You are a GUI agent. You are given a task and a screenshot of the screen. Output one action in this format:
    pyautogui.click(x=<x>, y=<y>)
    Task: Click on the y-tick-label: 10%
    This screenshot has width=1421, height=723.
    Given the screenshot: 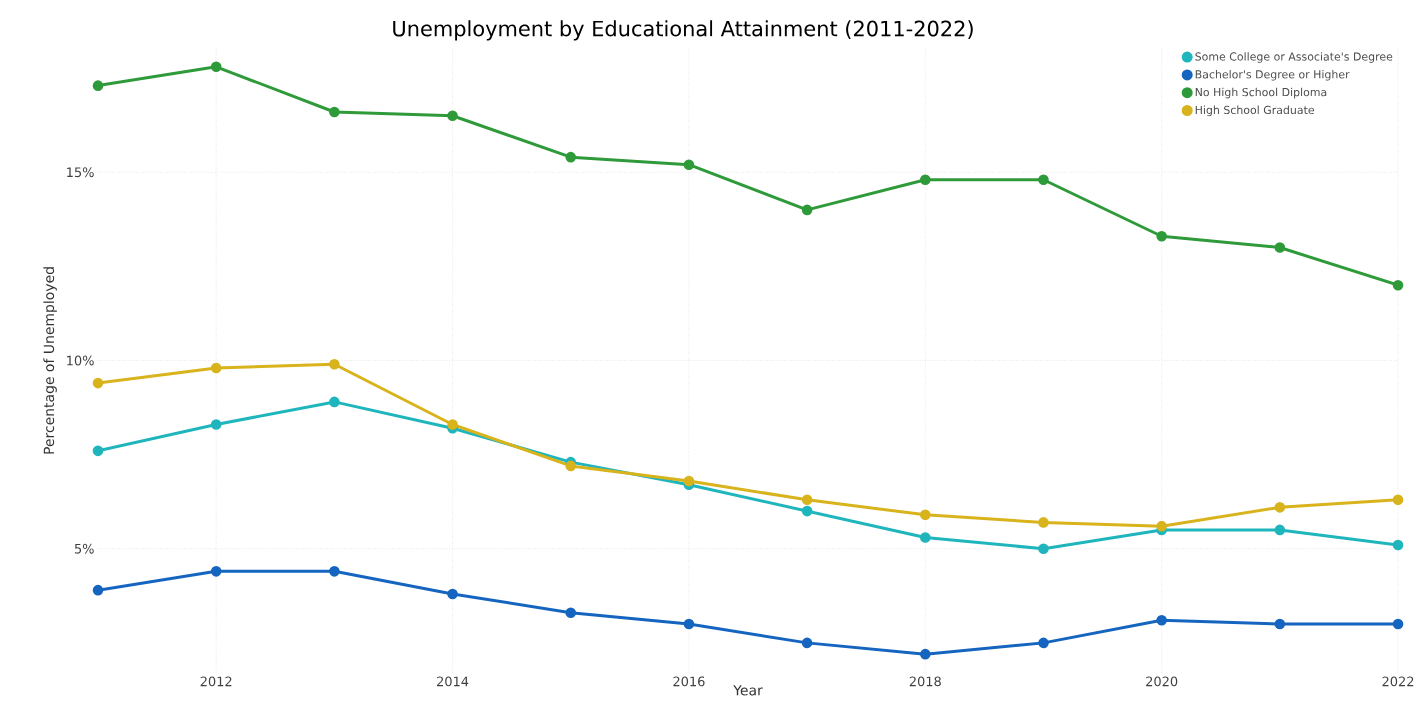 What is the action you would take?
    pyautogui.click(x=80, y=360)
    